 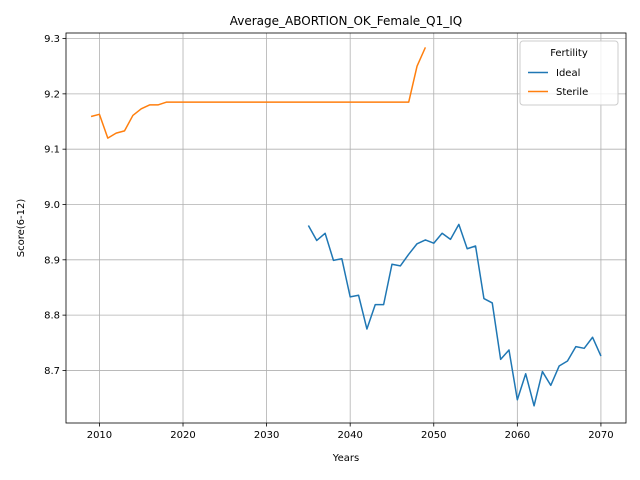 I want to click on x-tick-label: 2070, so click(x=600, y=435).